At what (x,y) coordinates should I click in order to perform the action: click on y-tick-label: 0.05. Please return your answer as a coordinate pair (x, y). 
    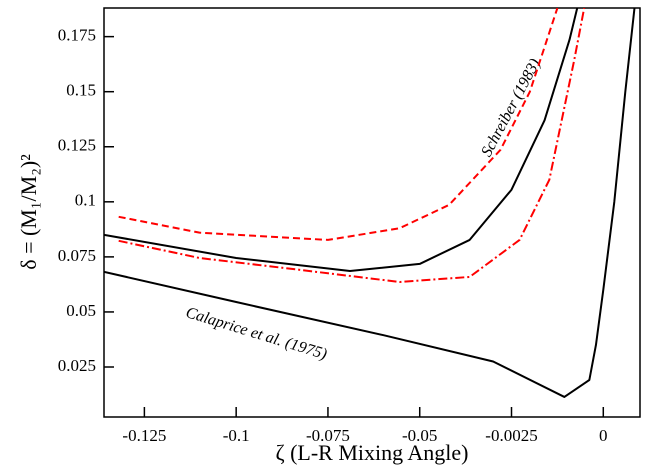
    Looking at the image, I should click on (81, 310).